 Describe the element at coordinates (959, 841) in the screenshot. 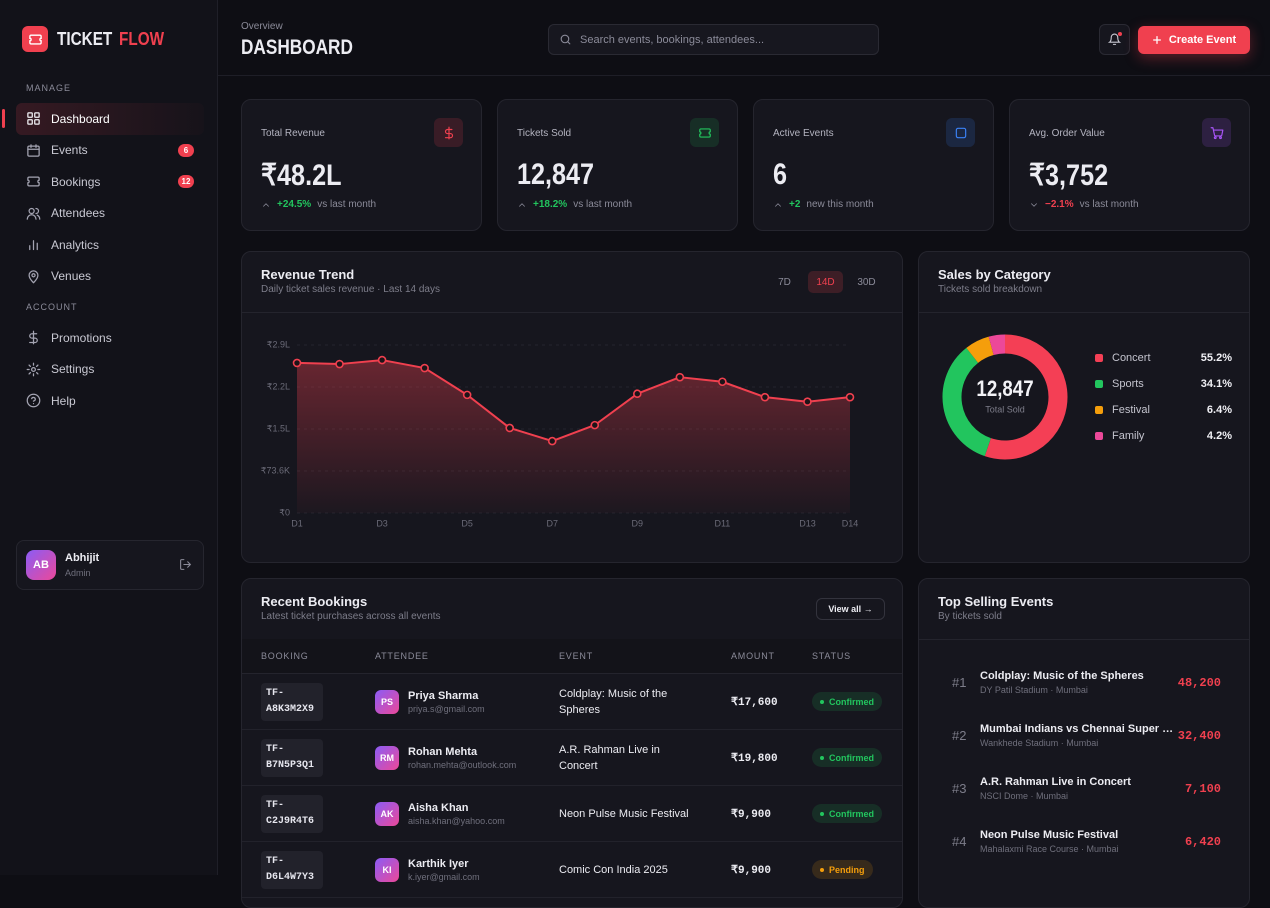

I see `event-rank: #4` at that location.